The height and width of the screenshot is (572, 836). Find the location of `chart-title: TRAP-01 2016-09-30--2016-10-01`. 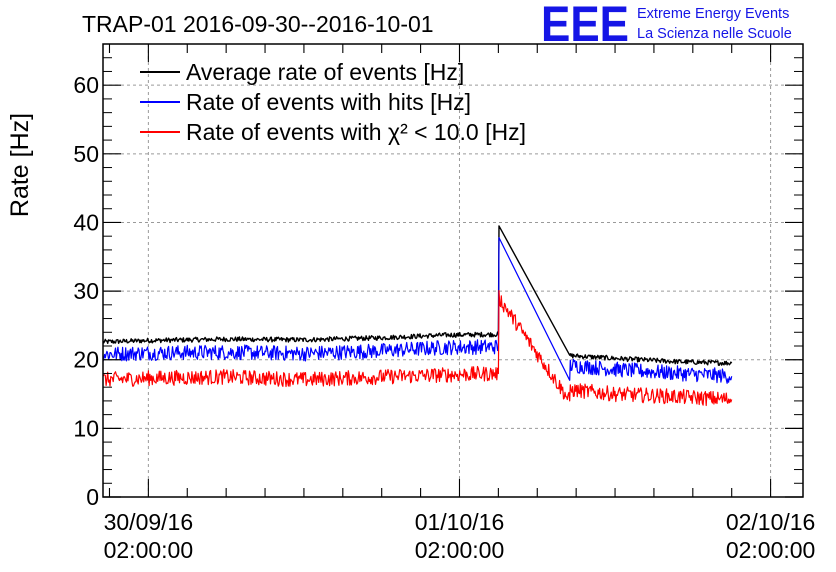

chart-title: TRAP-01 2016-09-30--2016-10-01 is located at coordinates (258, 24).